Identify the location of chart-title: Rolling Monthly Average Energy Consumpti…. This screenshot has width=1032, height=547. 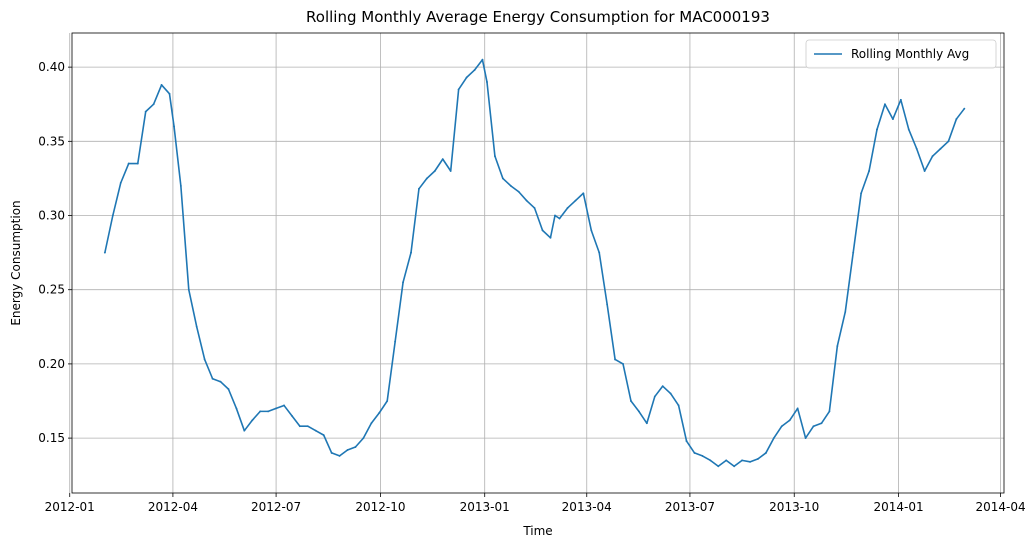
(538, 17).